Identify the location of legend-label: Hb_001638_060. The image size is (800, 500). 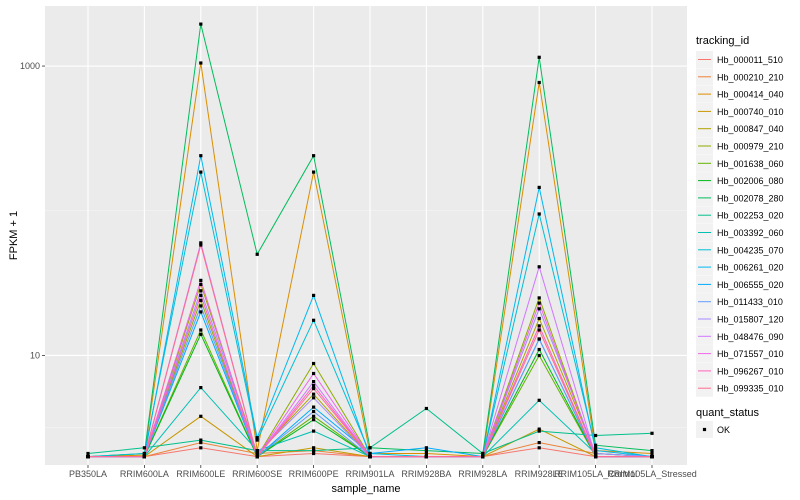
(750, 164).